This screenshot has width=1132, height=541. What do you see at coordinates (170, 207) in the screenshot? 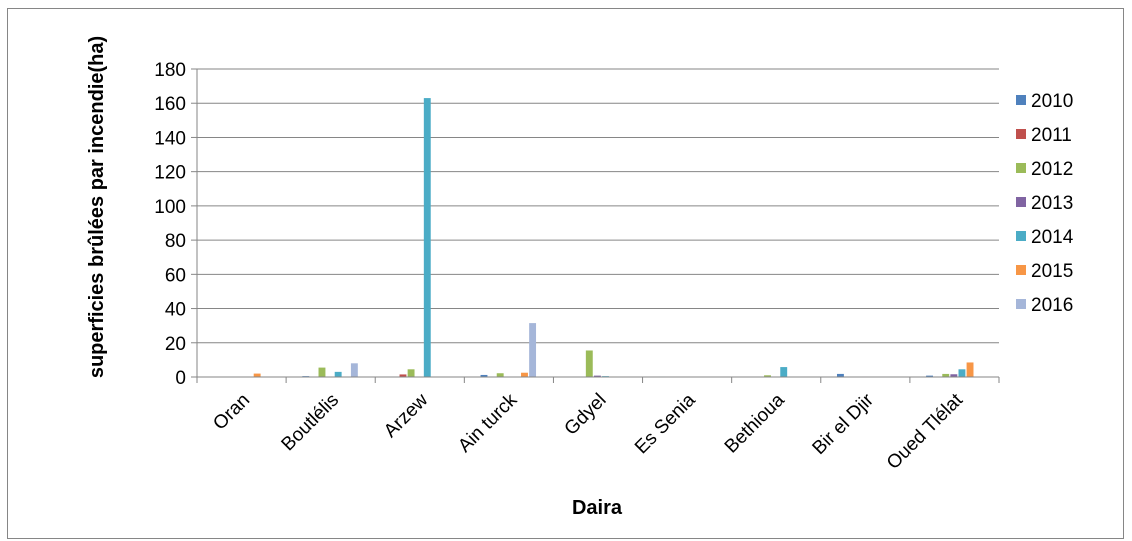
I see `y-tick-label: 100` at bounding box center [170, 207].